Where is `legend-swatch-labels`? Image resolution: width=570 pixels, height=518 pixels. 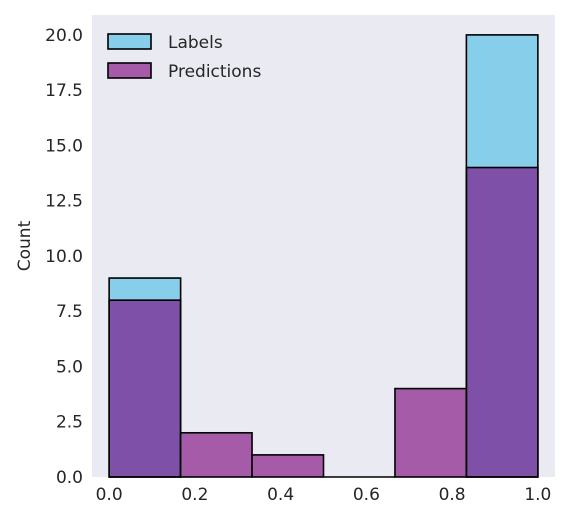 legend-swatch-labels is located at coordinates (129, 41).